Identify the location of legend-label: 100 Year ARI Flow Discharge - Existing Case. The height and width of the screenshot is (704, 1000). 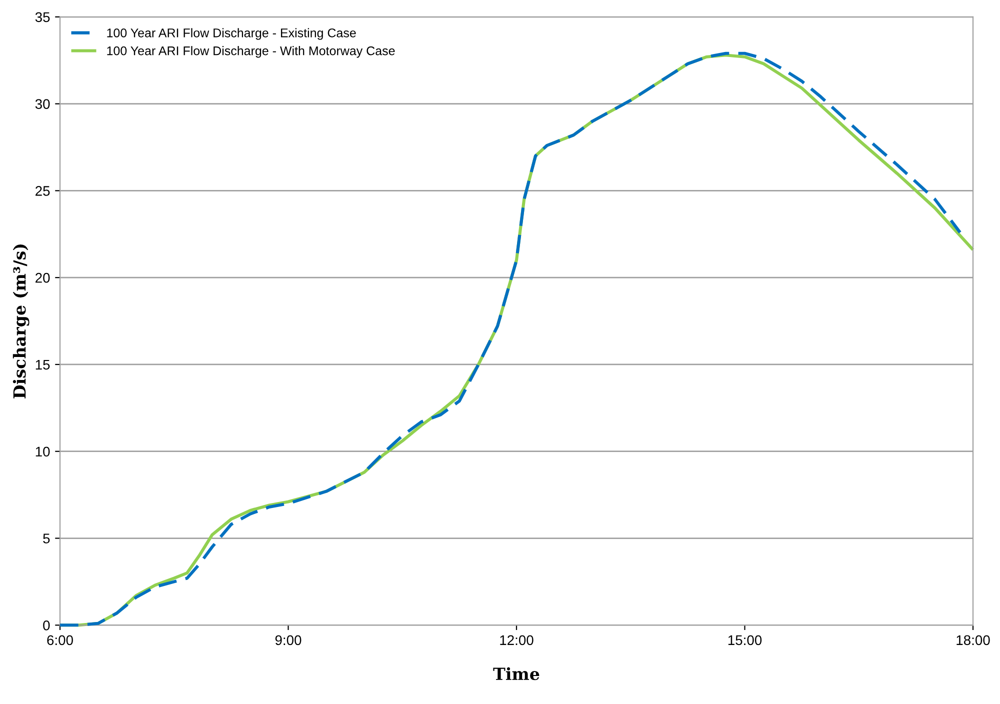
(231, 34).